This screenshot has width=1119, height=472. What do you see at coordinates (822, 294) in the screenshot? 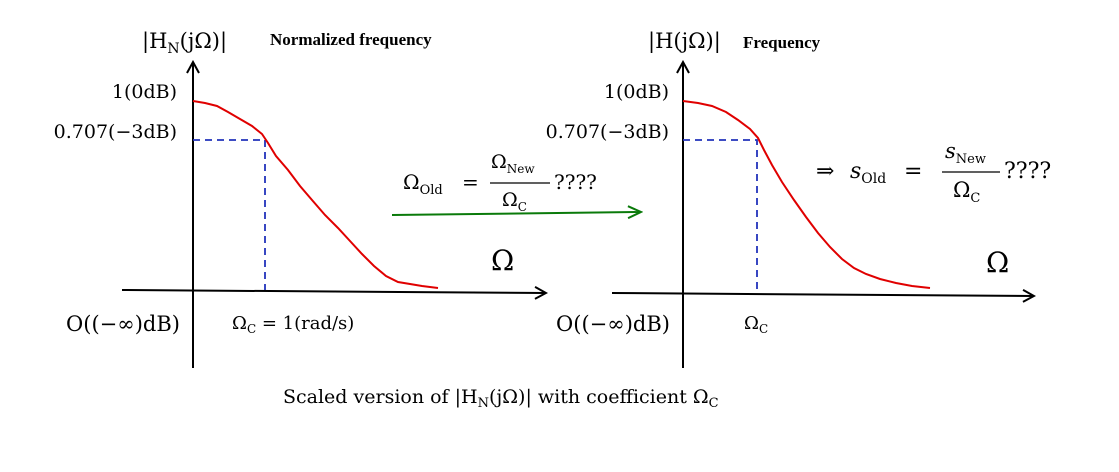
I see `right-x-axis` at bounding box center [822, 294].